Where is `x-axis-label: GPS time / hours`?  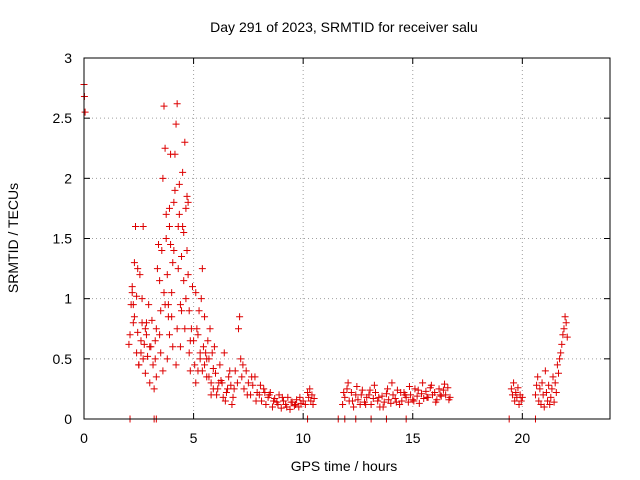 x-axis-label: GPS time / hours is located at coordinates (344, 466).